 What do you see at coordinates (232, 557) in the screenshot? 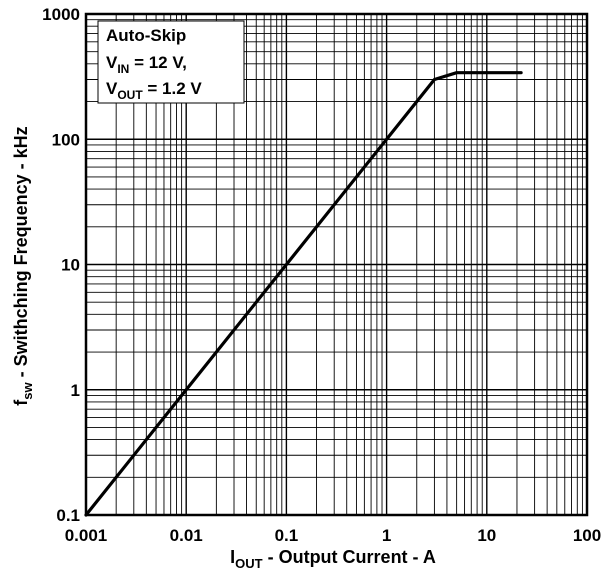
I see `x-axis-title-main: I` at bounding box center [232, 557].